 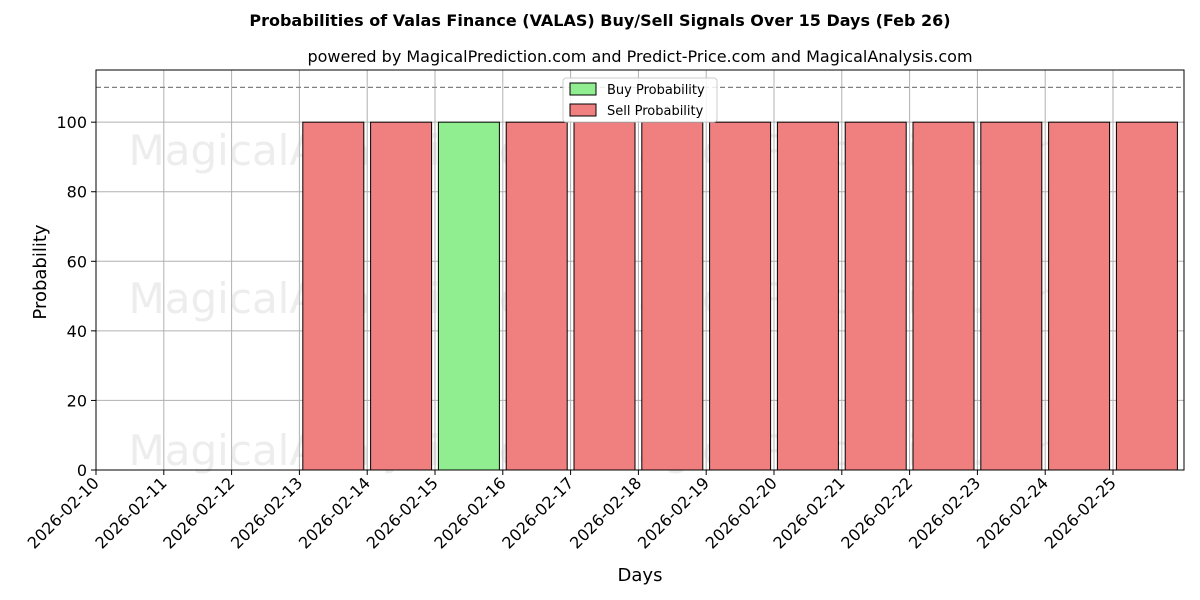 What do you see at coordinates (741, 512) in the screenshot?
I see `x-tick-label: 2026-02-20` at bounding box center [741, 512].